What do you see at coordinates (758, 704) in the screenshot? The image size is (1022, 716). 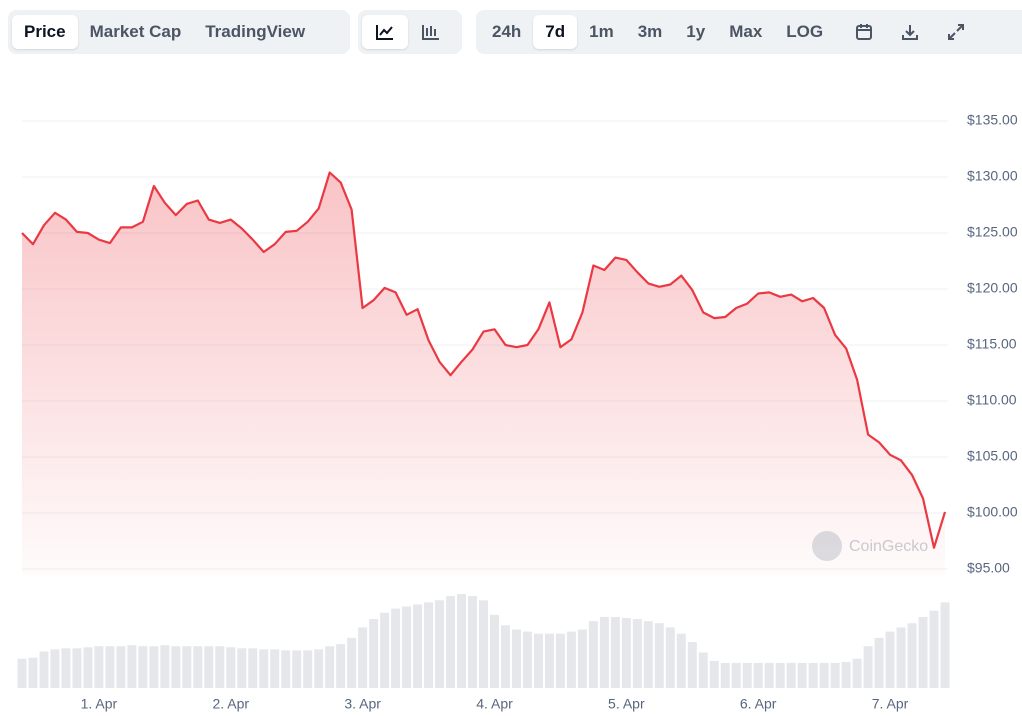 I see `x-tick-label: 6. Apr` at bounding box center [758, 704].